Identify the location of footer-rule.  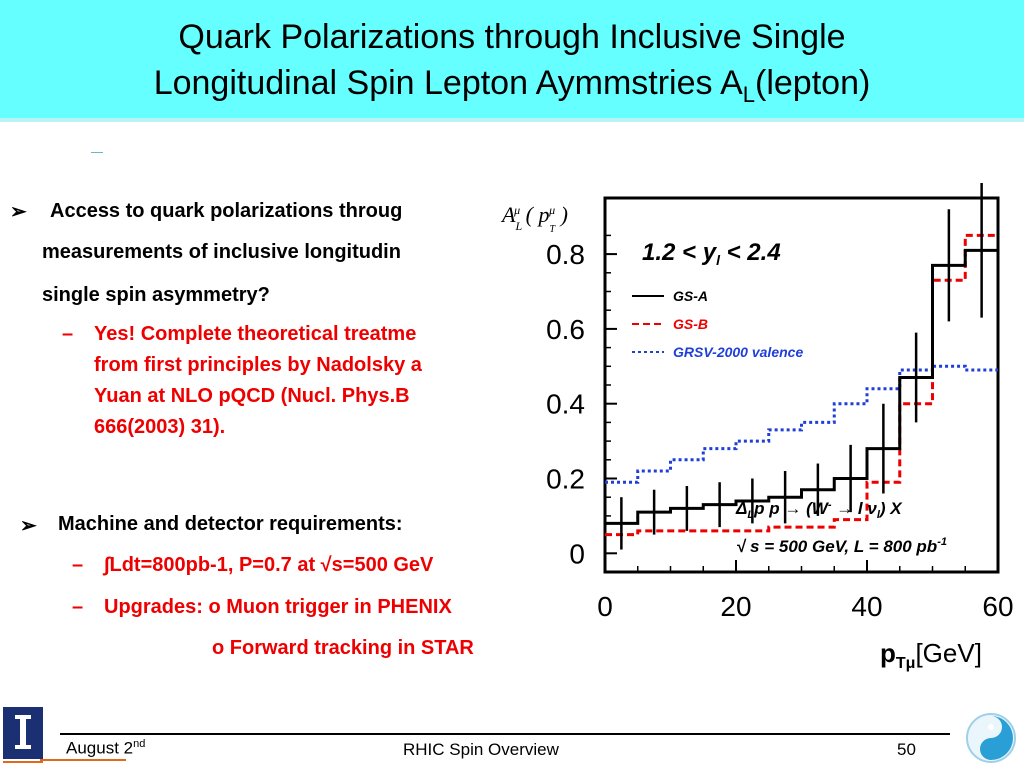
(505, 734).